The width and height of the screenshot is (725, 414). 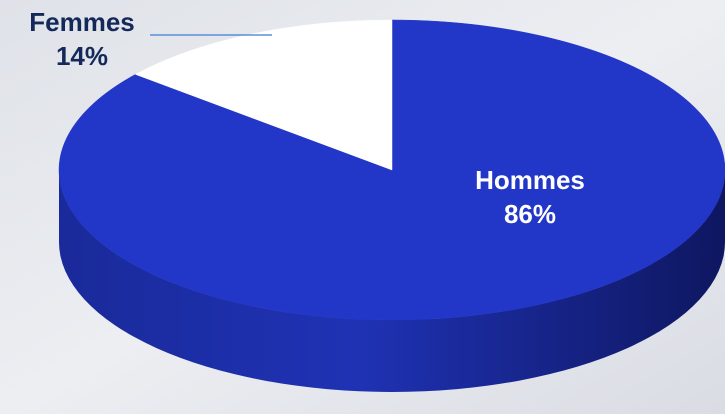 What do you see at coordinates (530, 214) in the screenshot?
I see `slice-value-label: 86%` at bounding box center [530, 214].